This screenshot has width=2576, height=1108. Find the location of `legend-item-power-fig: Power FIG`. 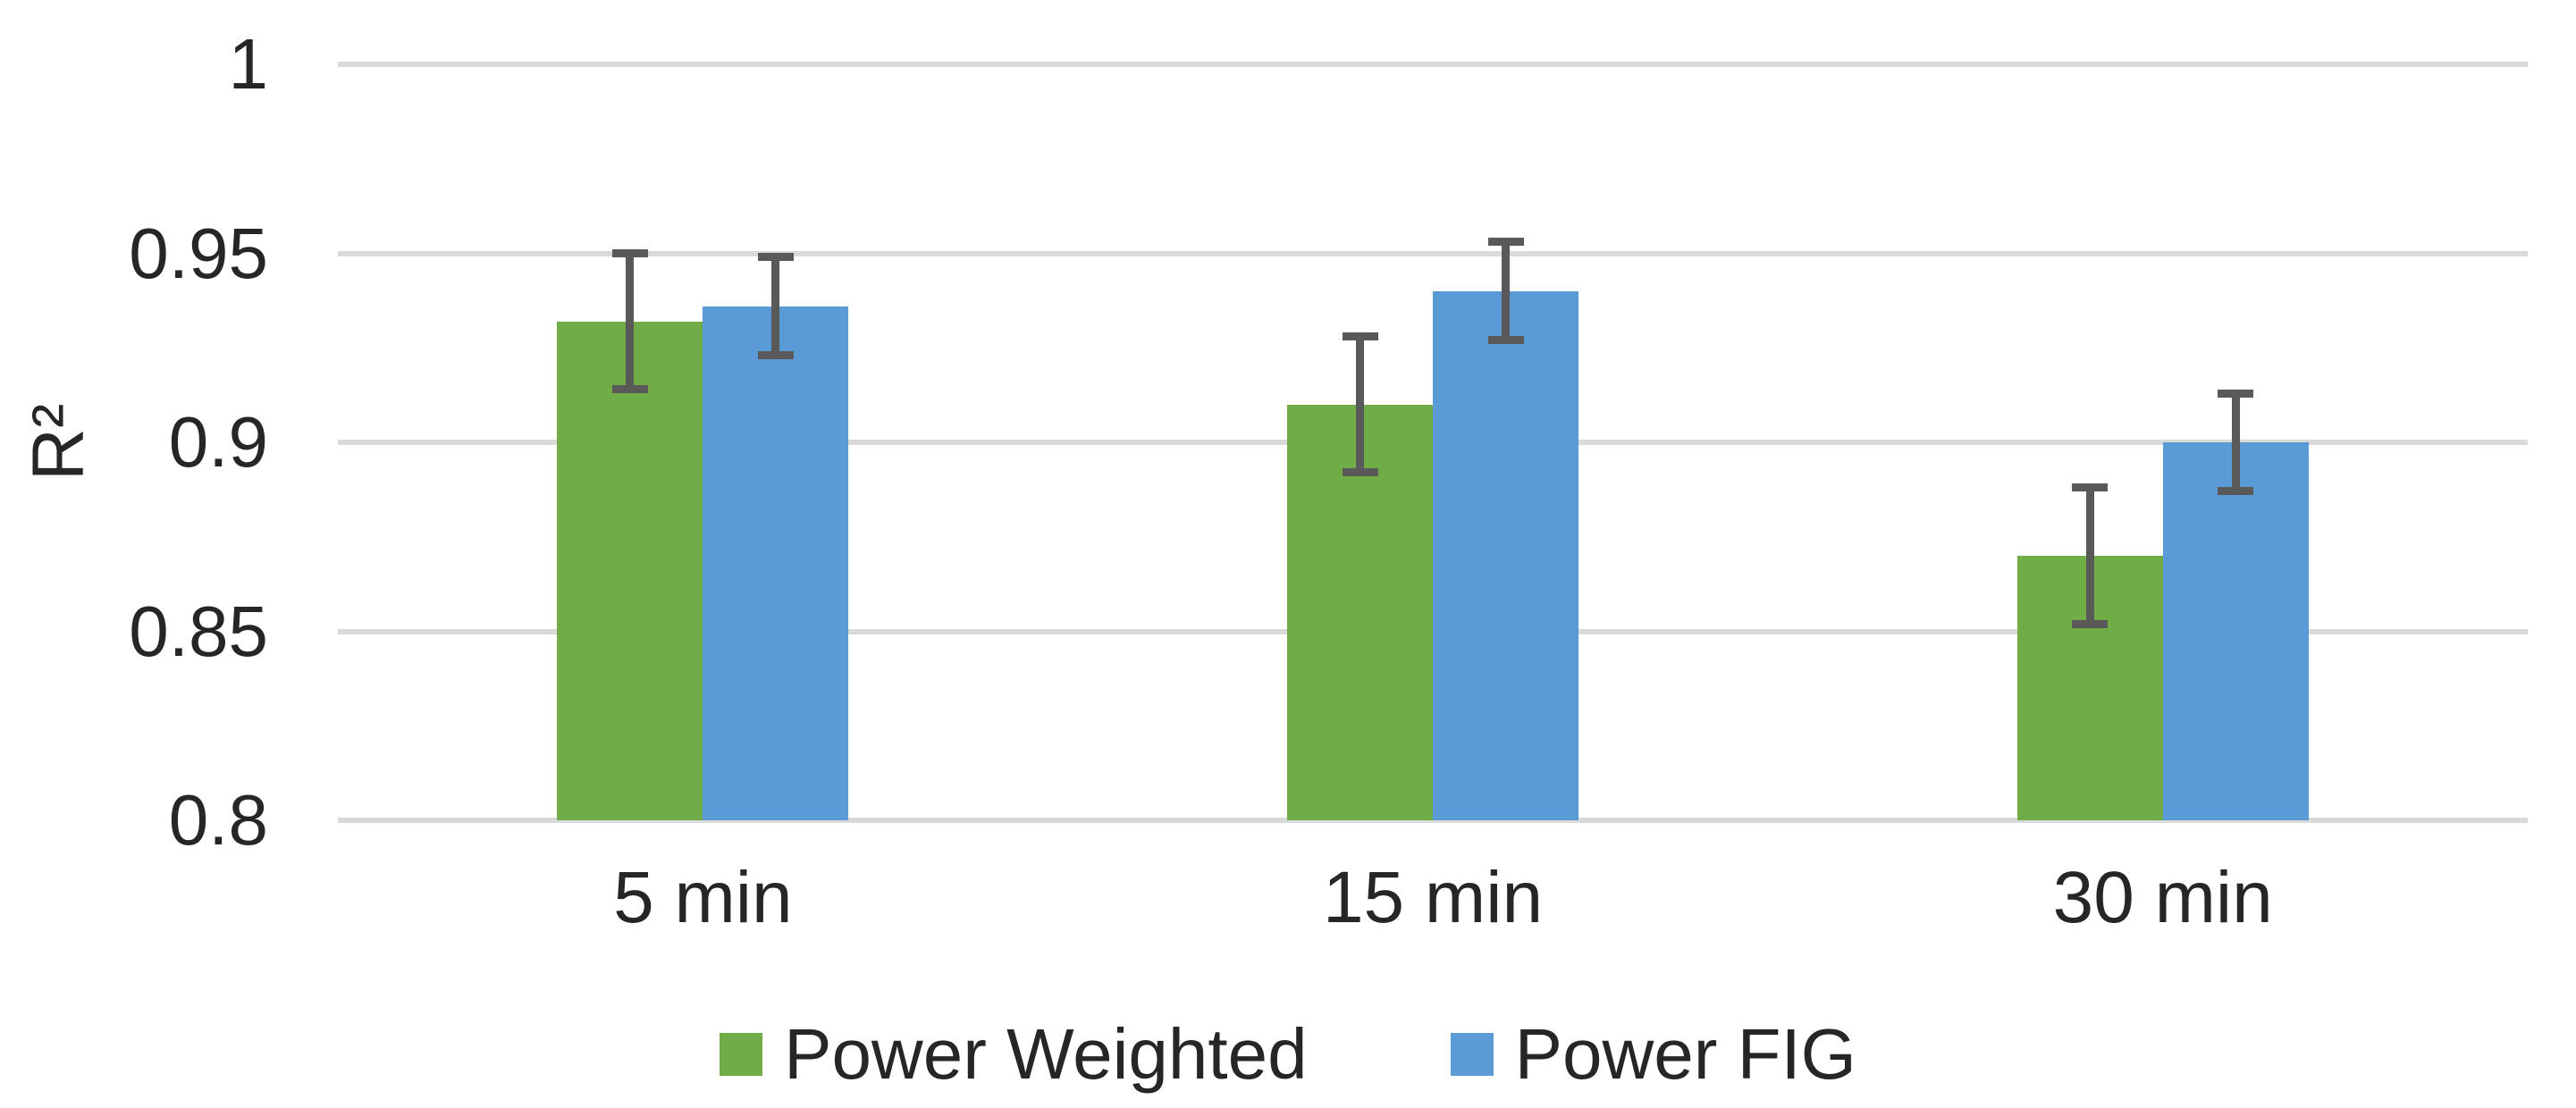

legend-item-power-fig: Power FIG is located at coordinates (1653, 1054).